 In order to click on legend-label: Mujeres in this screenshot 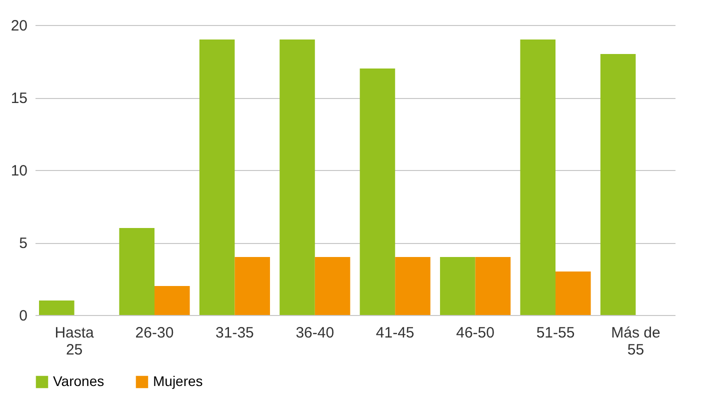, I will do `click(178, 381)`.